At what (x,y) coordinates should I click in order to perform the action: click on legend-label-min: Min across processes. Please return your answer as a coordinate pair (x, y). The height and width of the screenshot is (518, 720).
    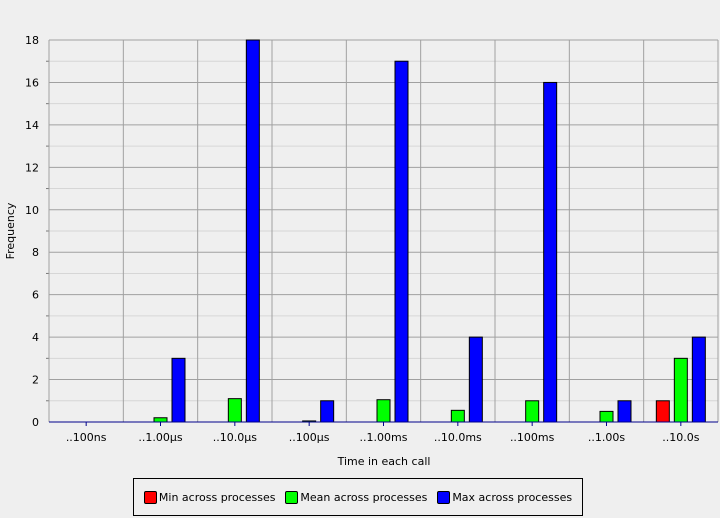
    Looking at the image, I should click on (217, 497).